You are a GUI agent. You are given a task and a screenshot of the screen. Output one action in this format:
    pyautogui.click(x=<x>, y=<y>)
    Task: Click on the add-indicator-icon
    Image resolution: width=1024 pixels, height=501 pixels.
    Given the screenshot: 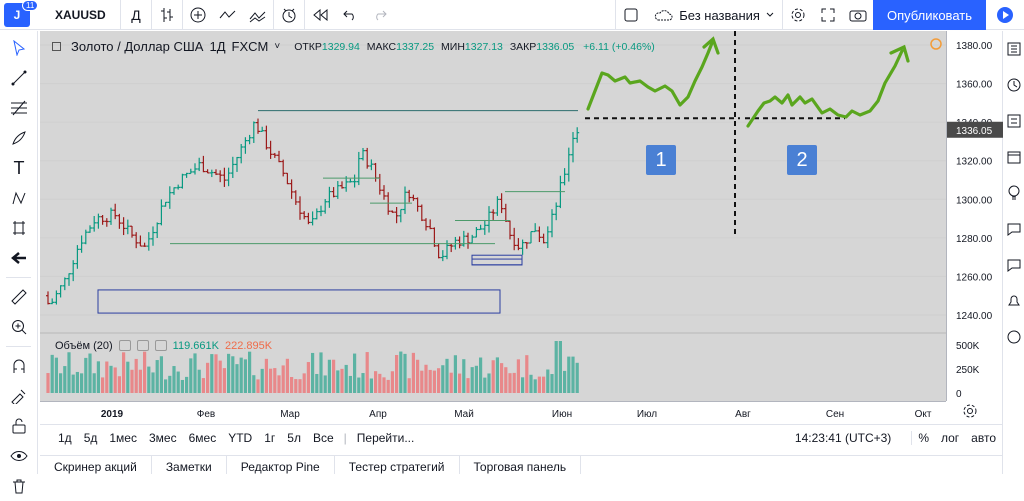 What is the action you would take?
    pyautogui.click(x=198, y=15)
    